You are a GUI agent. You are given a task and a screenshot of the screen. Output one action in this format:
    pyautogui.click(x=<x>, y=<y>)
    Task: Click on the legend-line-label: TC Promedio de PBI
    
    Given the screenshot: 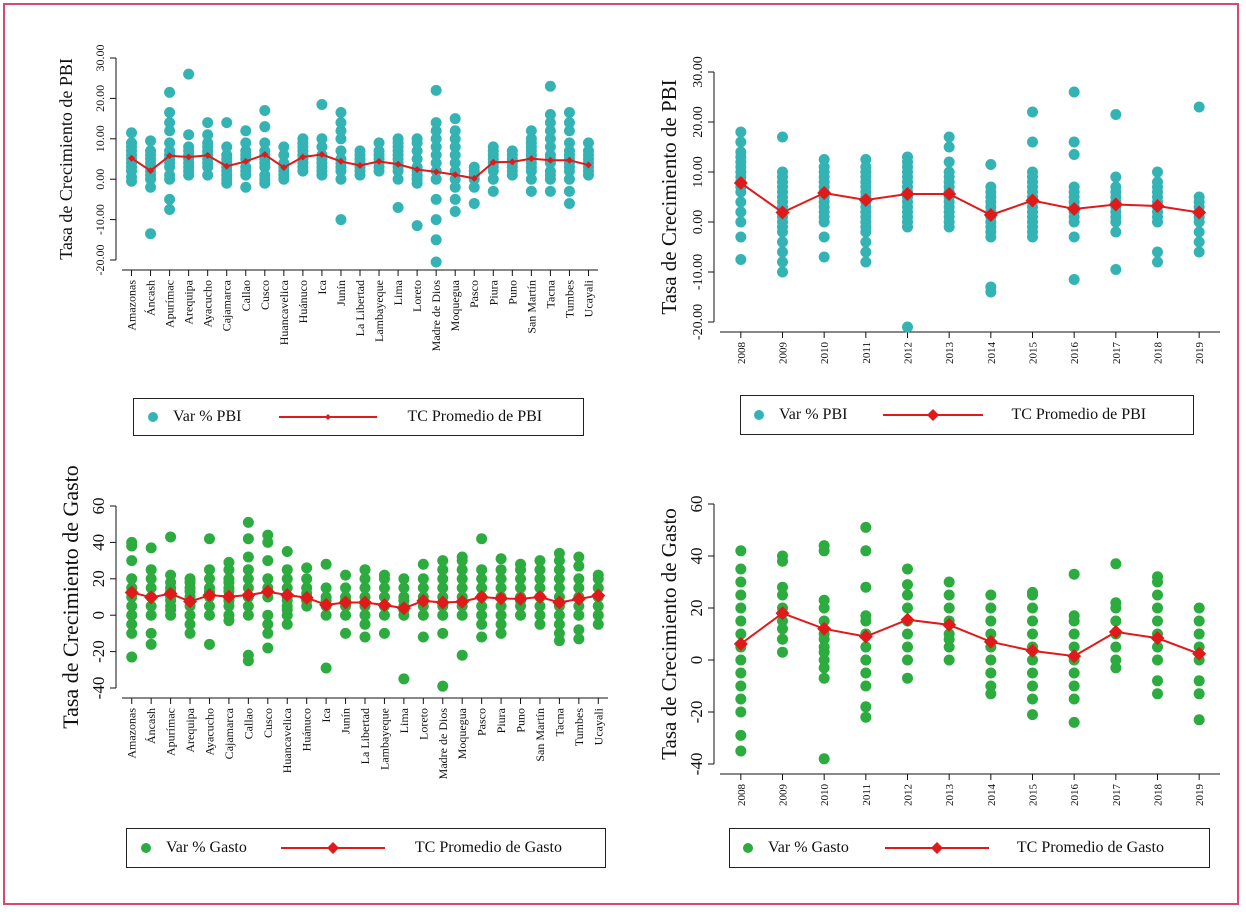 What is the action you would take?
    pyautogui.click(x=1079, y=414)
    